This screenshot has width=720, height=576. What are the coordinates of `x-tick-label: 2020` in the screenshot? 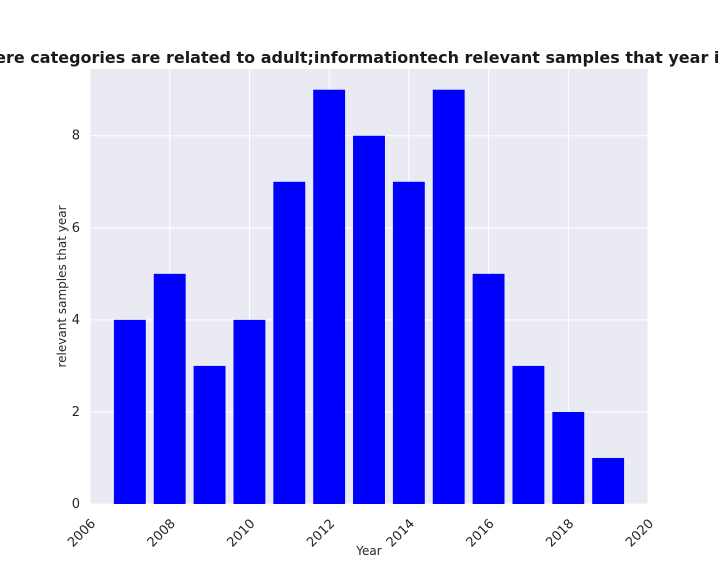 It's located at (640, 533).